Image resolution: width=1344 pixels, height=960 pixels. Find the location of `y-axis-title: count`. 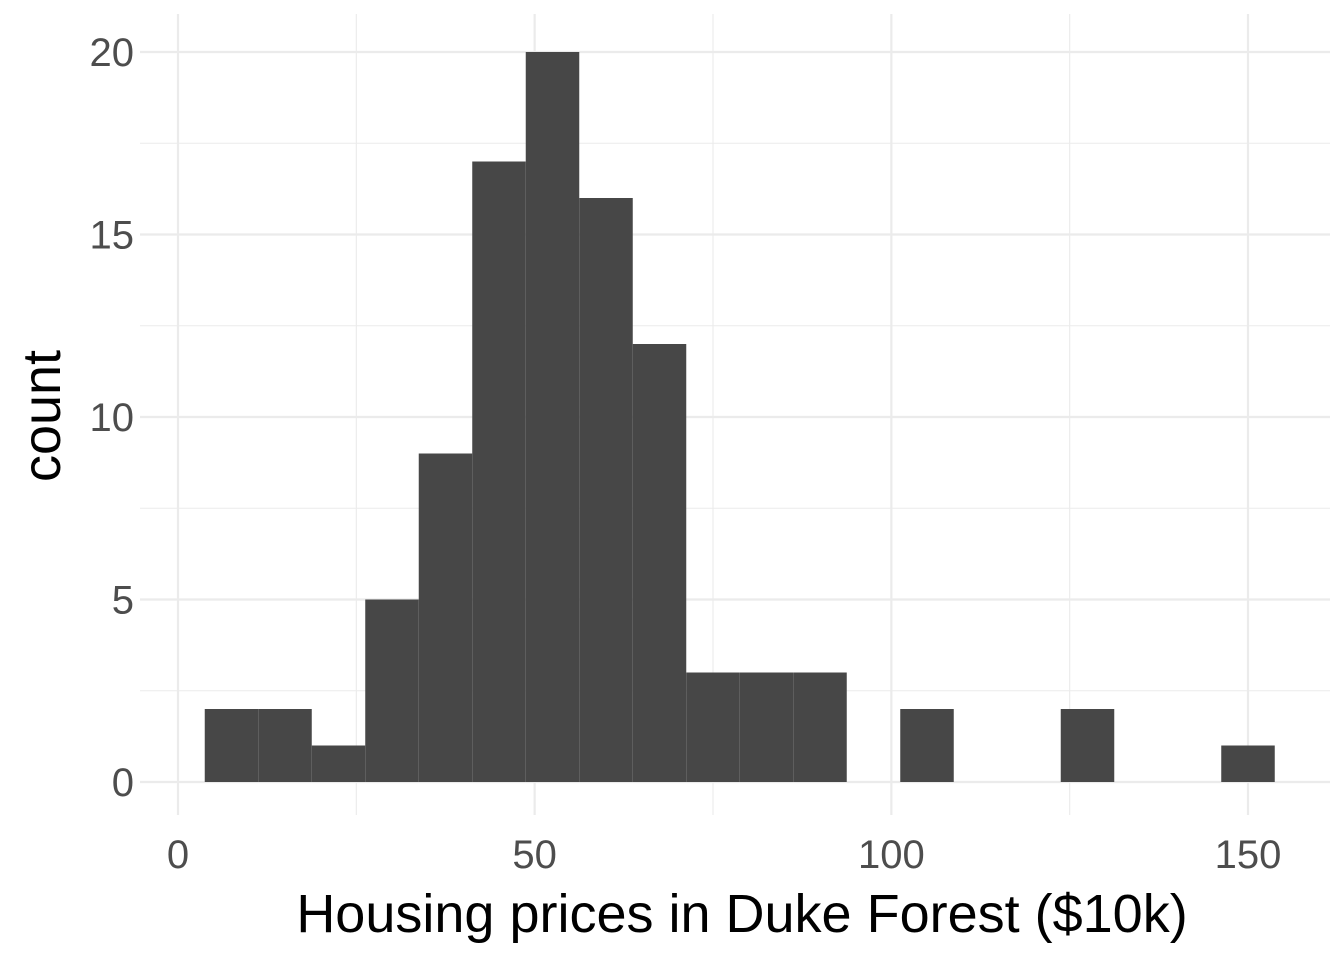

y-axis-title: count is located at coordinates (42, 416).